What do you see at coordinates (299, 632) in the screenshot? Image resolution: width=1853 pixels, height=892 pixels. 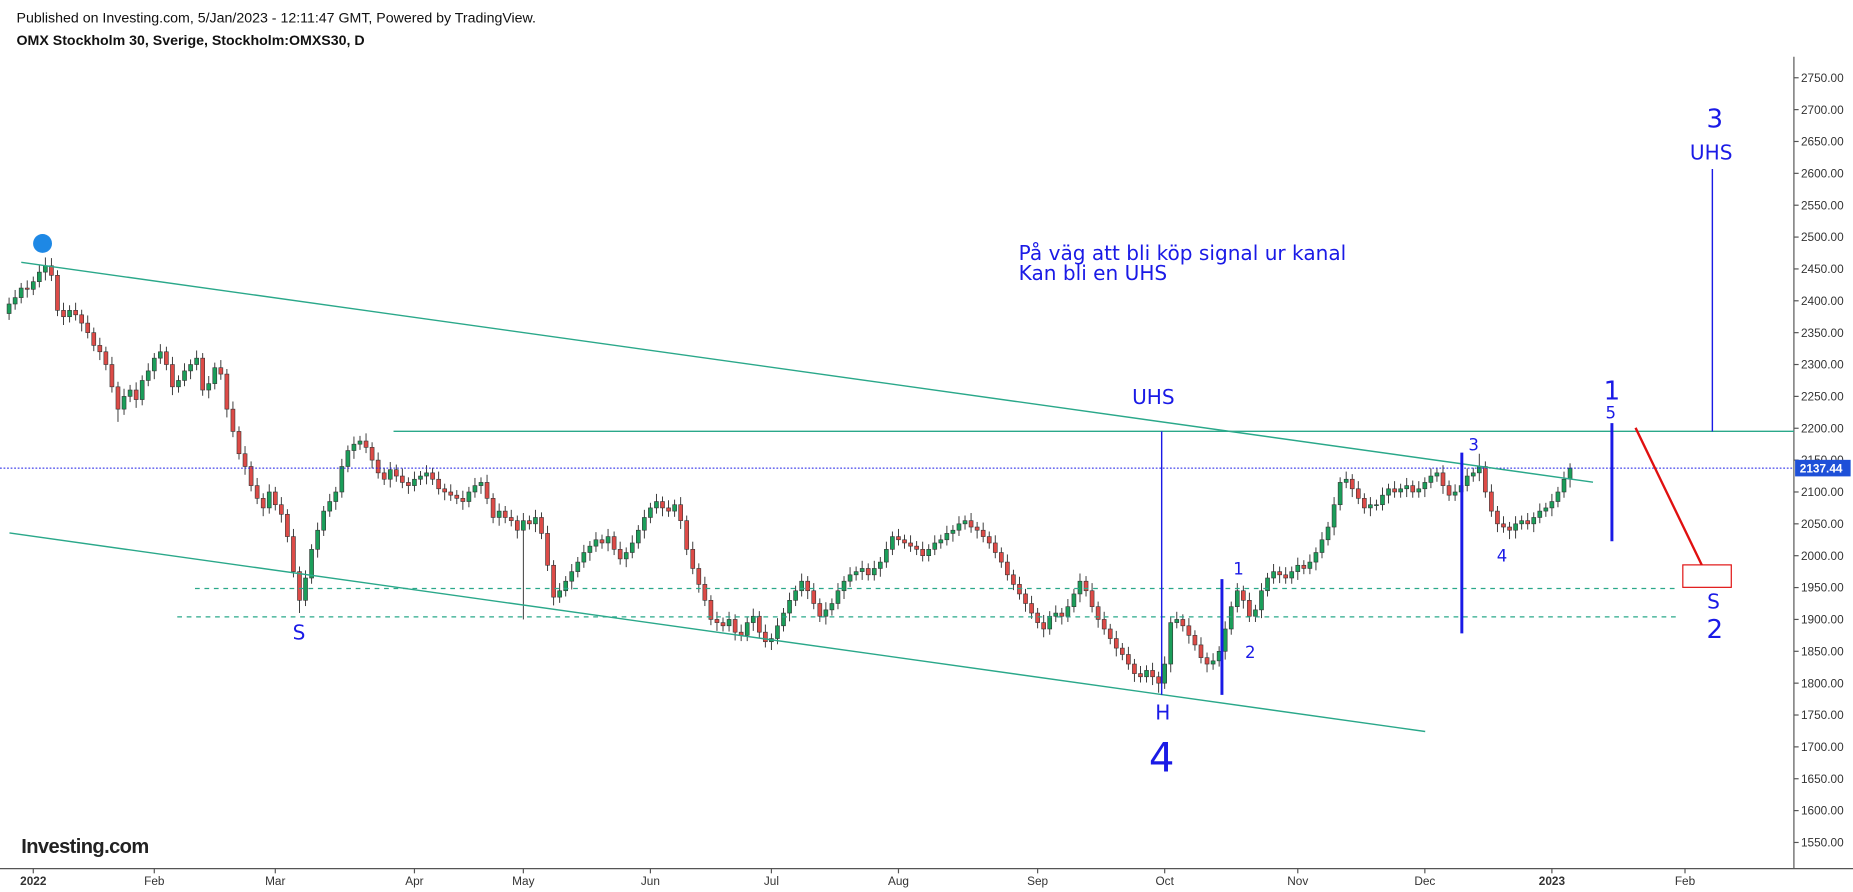 I see `annotation: S` at bounding box center [299, 632].